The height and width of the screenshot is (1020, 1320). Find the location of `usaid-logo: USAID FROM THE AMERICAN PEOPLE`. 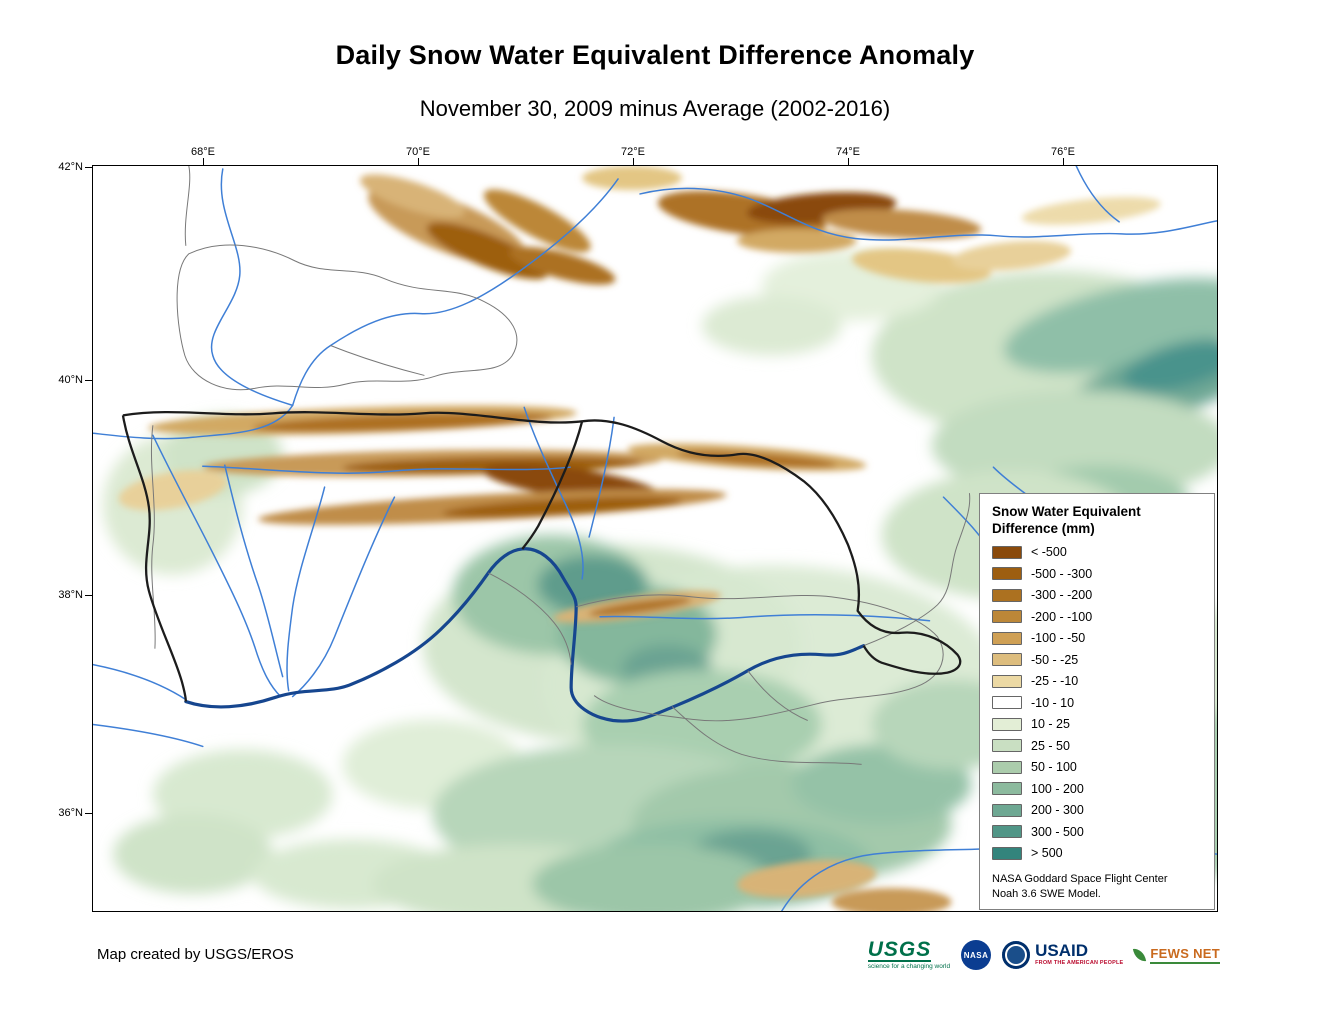

usaid-logo: USAID FROM THE AMERICAN PEOPLE is located at coordinates (1062, 955).